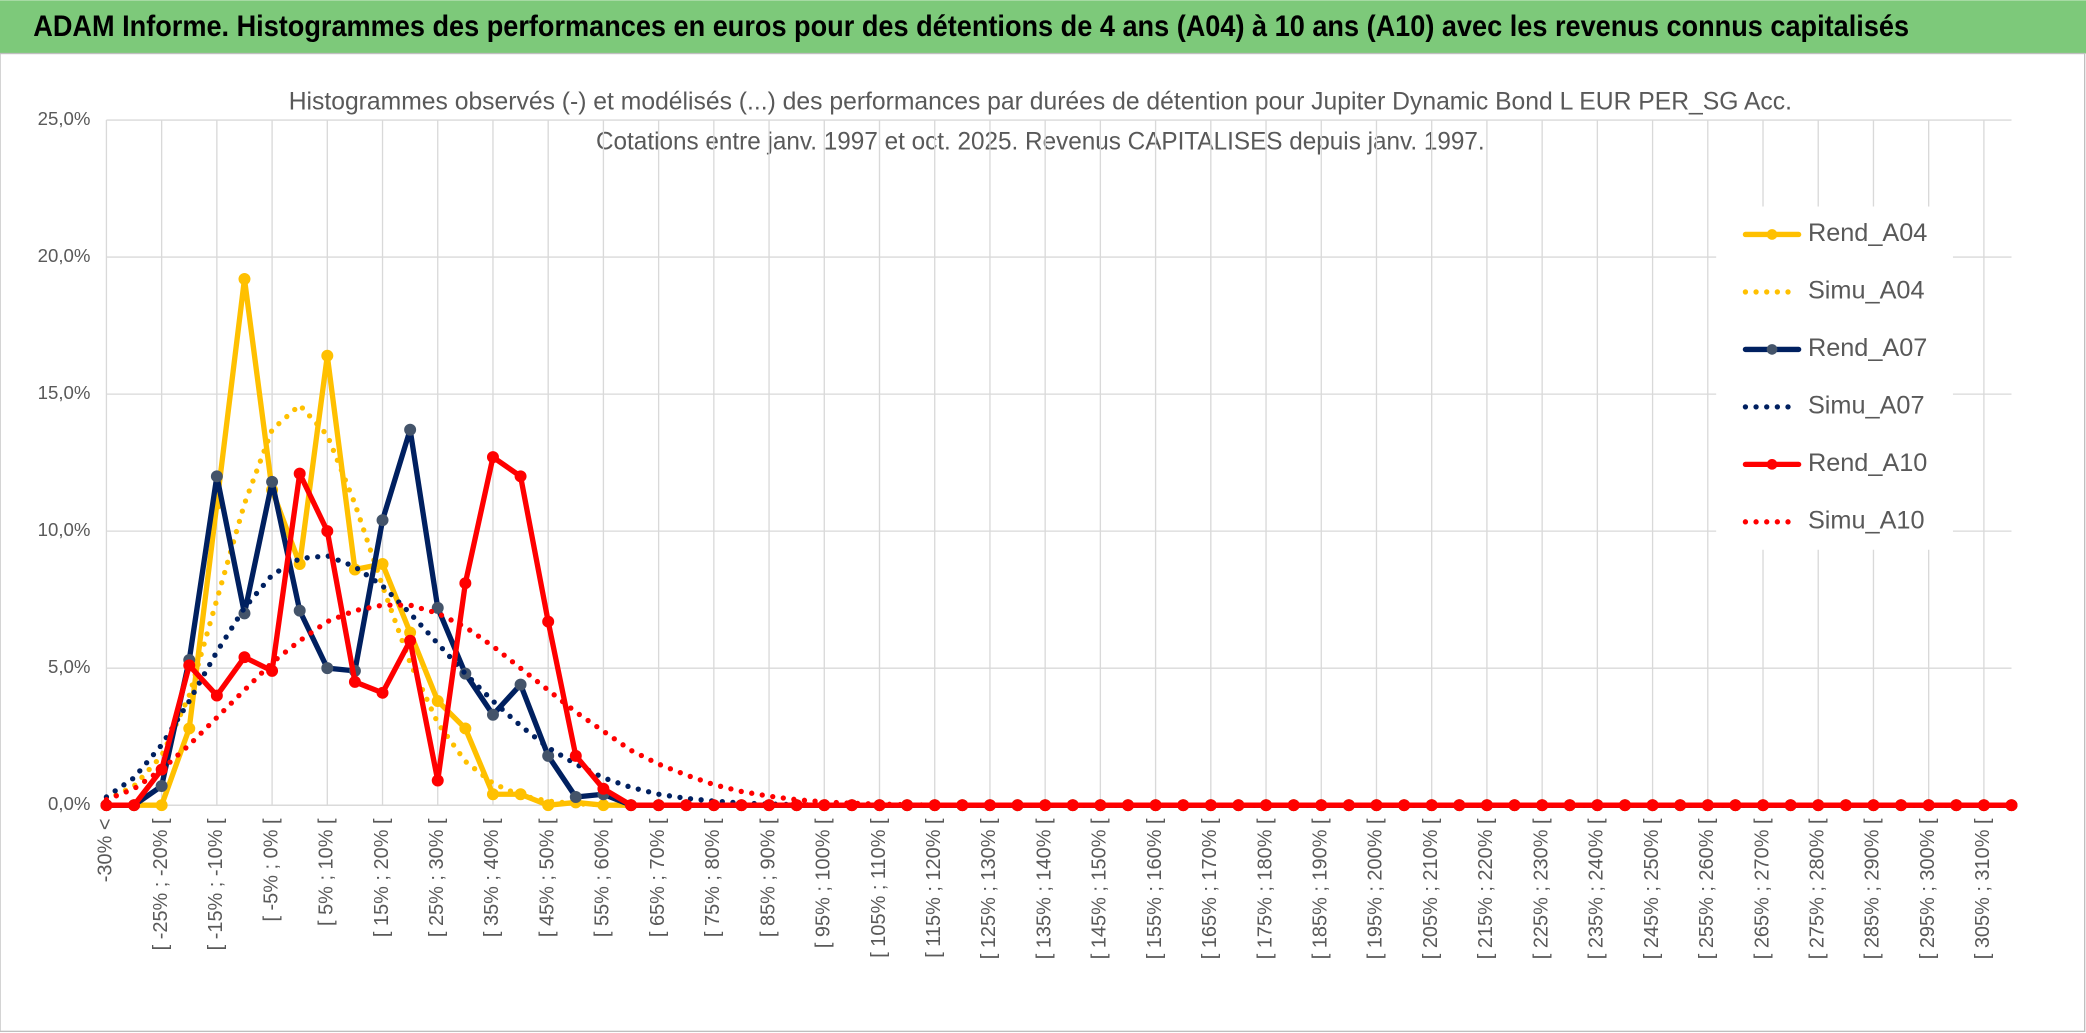 The width and height of the screenshot is (2086, 1033). Describe the element at coordinates (1983, 888) in the screenshot. I see `x-tick-label: [ 305% ; 310% [` at that location.